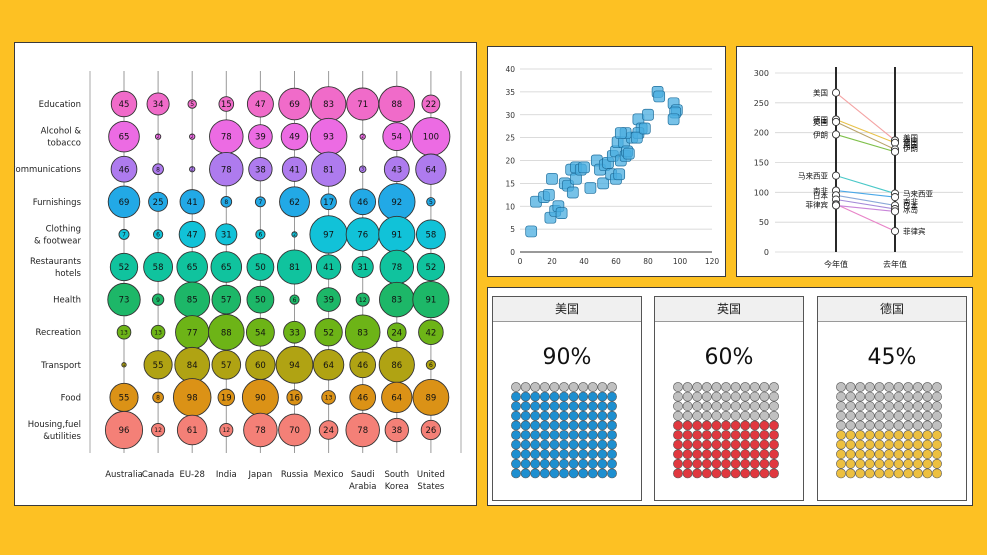  I want to click on bubble-value-label: 70, so click(294, 431).